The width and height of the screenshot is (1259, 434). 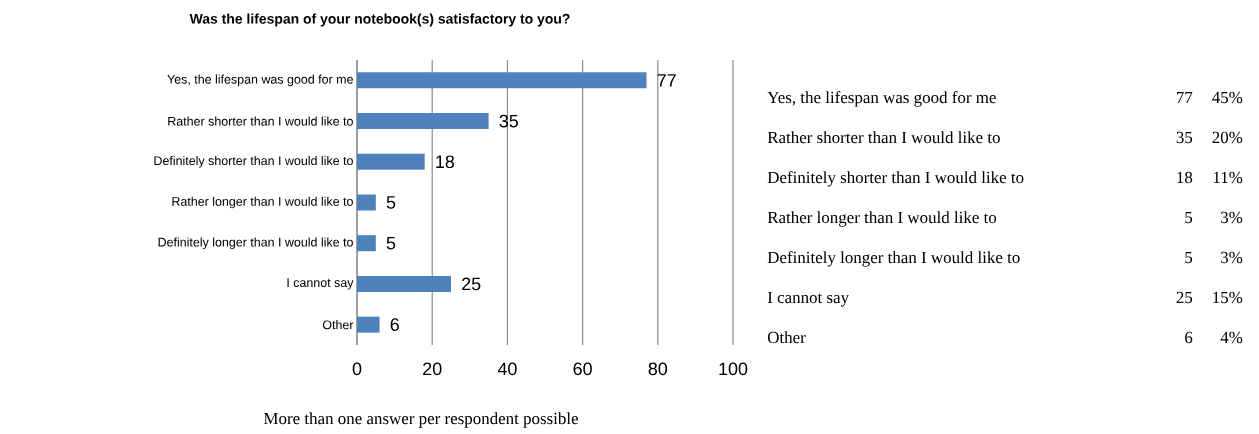 What do you see at coordinates (582, 369) in the screenshot?
I see `x-tick-label: 60` at bounding box center [582, 369].